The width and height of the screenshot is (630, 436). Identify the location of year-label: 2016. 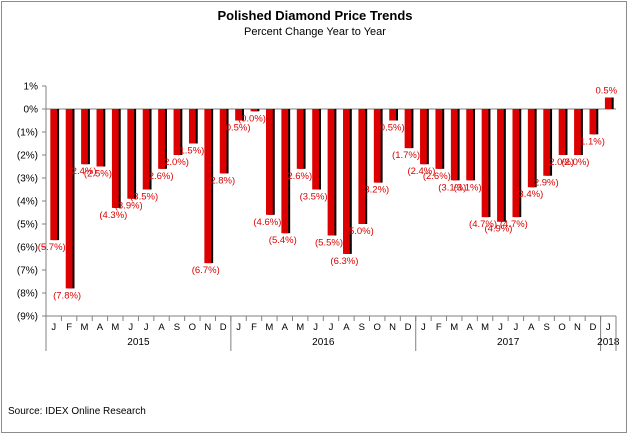
(323, 342).